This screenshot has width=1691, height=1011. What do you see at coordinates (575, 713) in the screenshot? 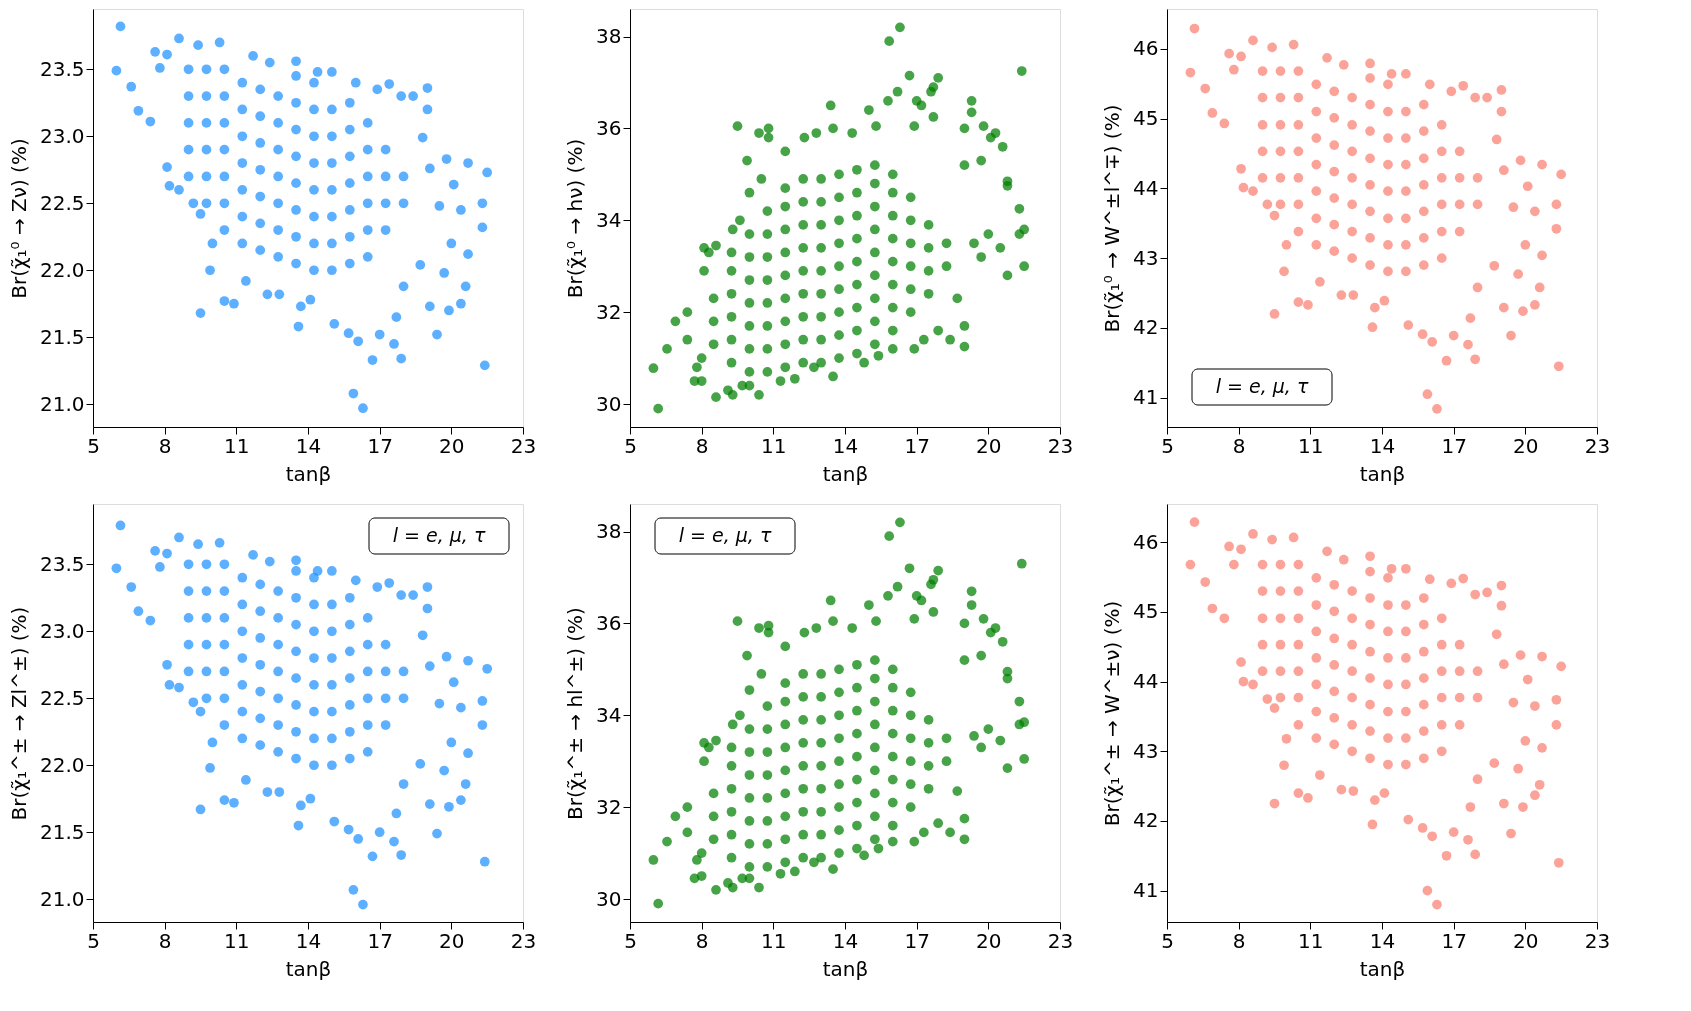
I see `y-axis-title: Br(χ̃₁^± → hl^±) (%)` at bounding box center [575, 713].